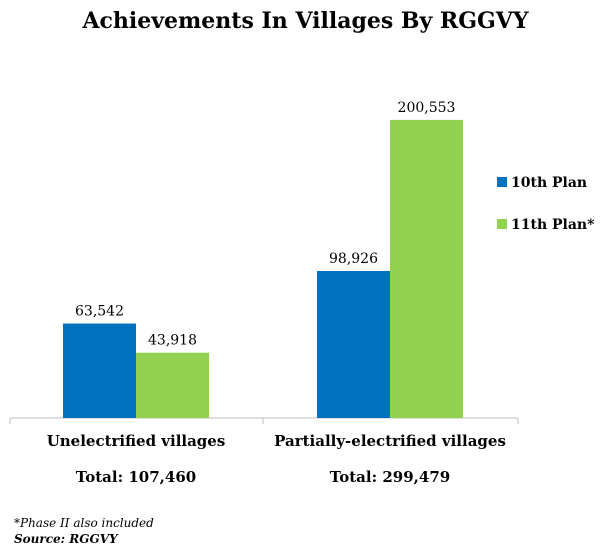  What do you see at coordinates (172, 341) in the screenshot?
I see `data-label: 43,918` at bounding box center [172, 341].